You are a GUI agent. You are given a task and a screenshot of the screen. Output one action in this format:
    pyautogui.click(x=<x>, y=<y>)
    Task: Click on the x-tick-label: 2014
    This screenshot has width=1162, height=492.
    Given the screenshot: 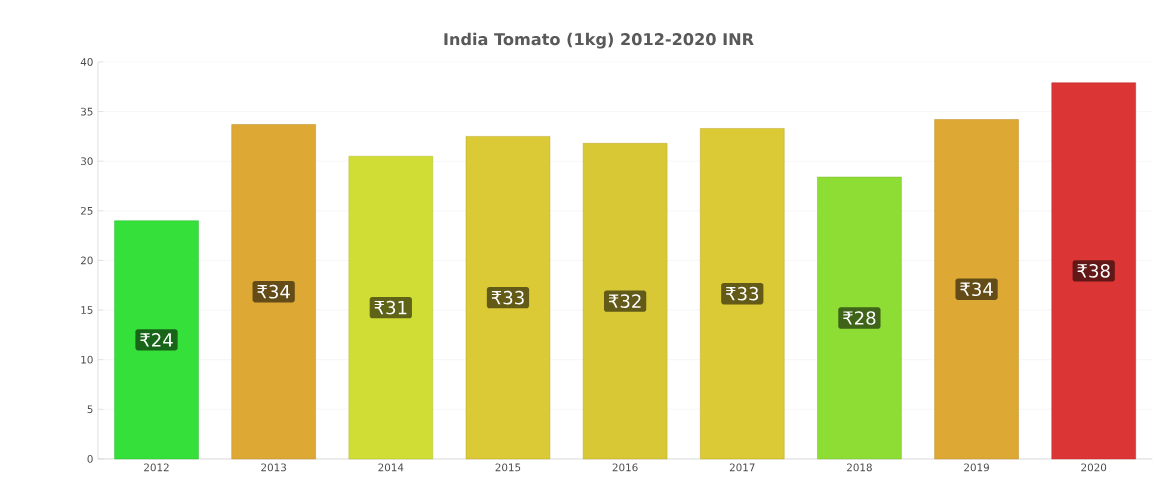 What is the action you would take?
    pyautogui.click(x=391, y=467)
    